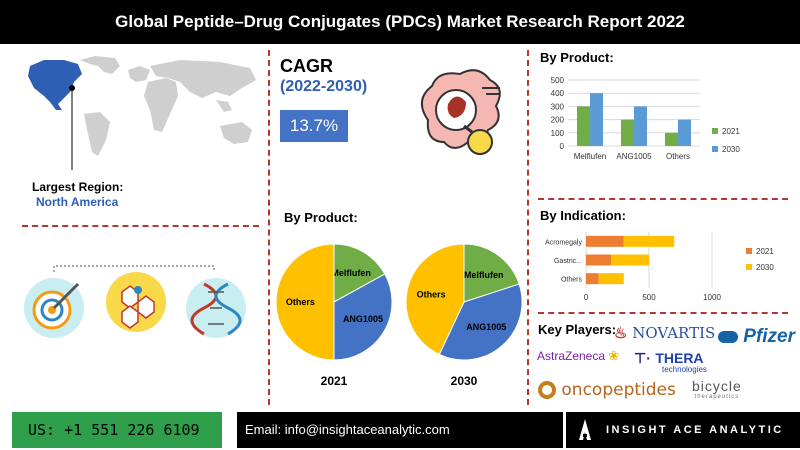  Describe the element at coordinates (684, 132) in the screenshot. I see `bar-others-2030` at that location.